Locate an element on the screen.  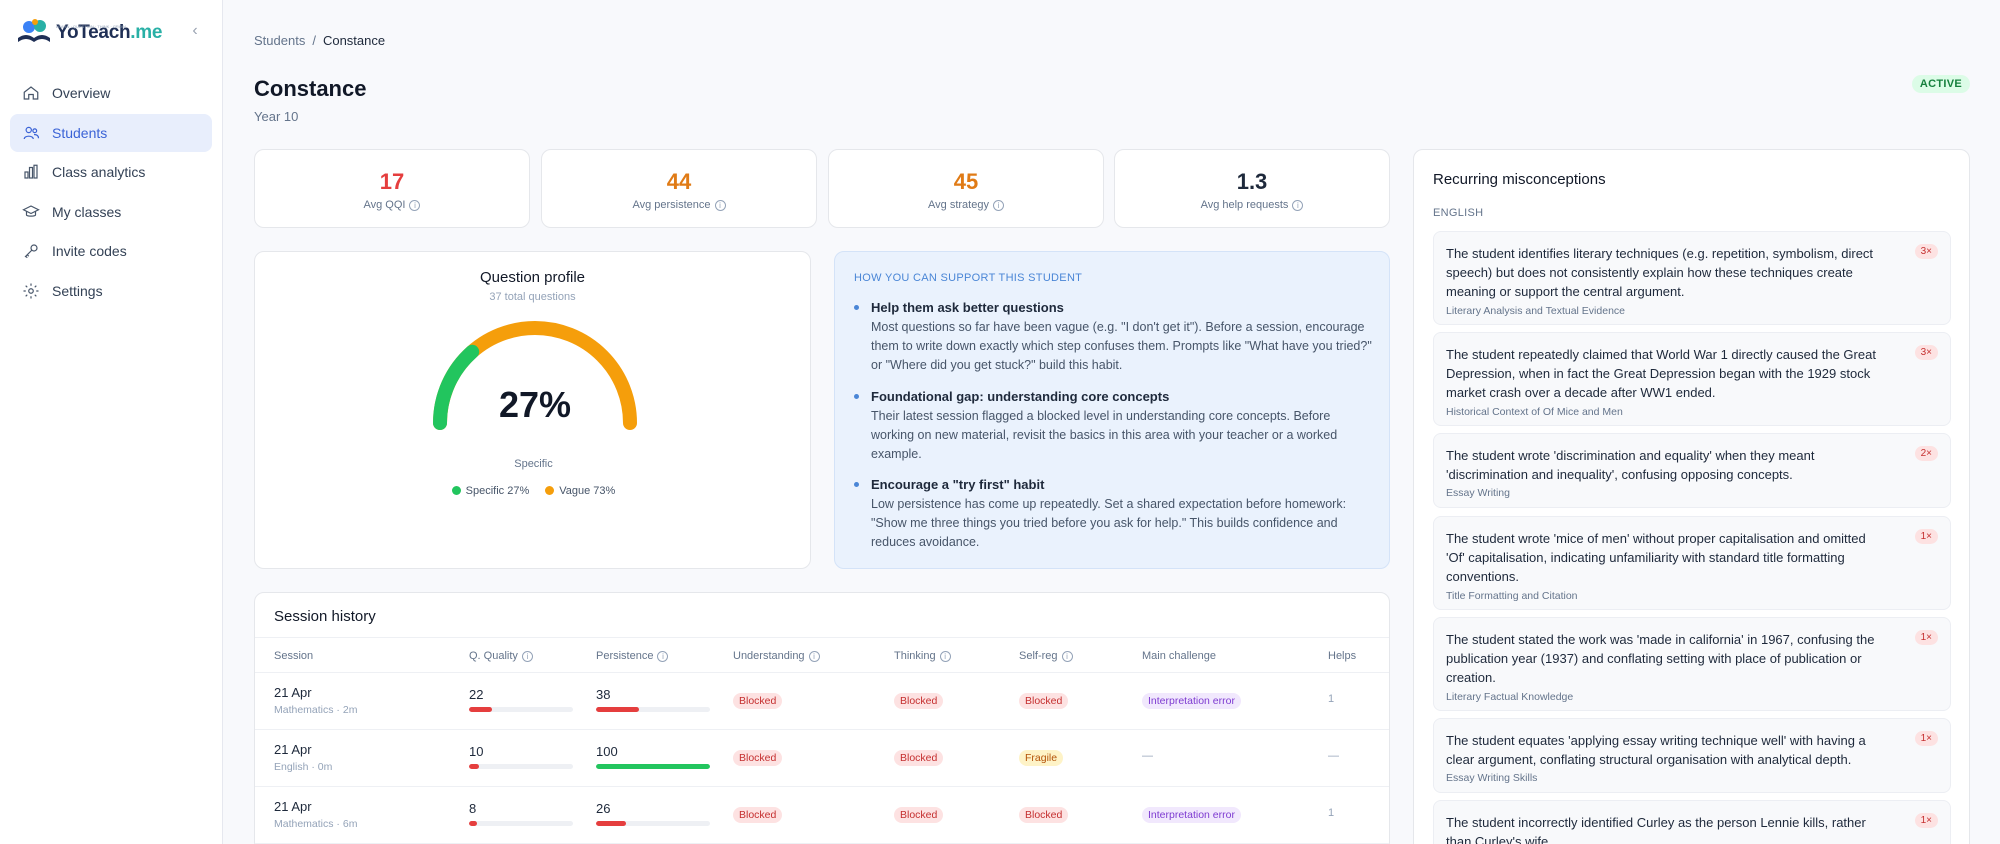
column-header-session: Session is located at coordinates (294, 656).